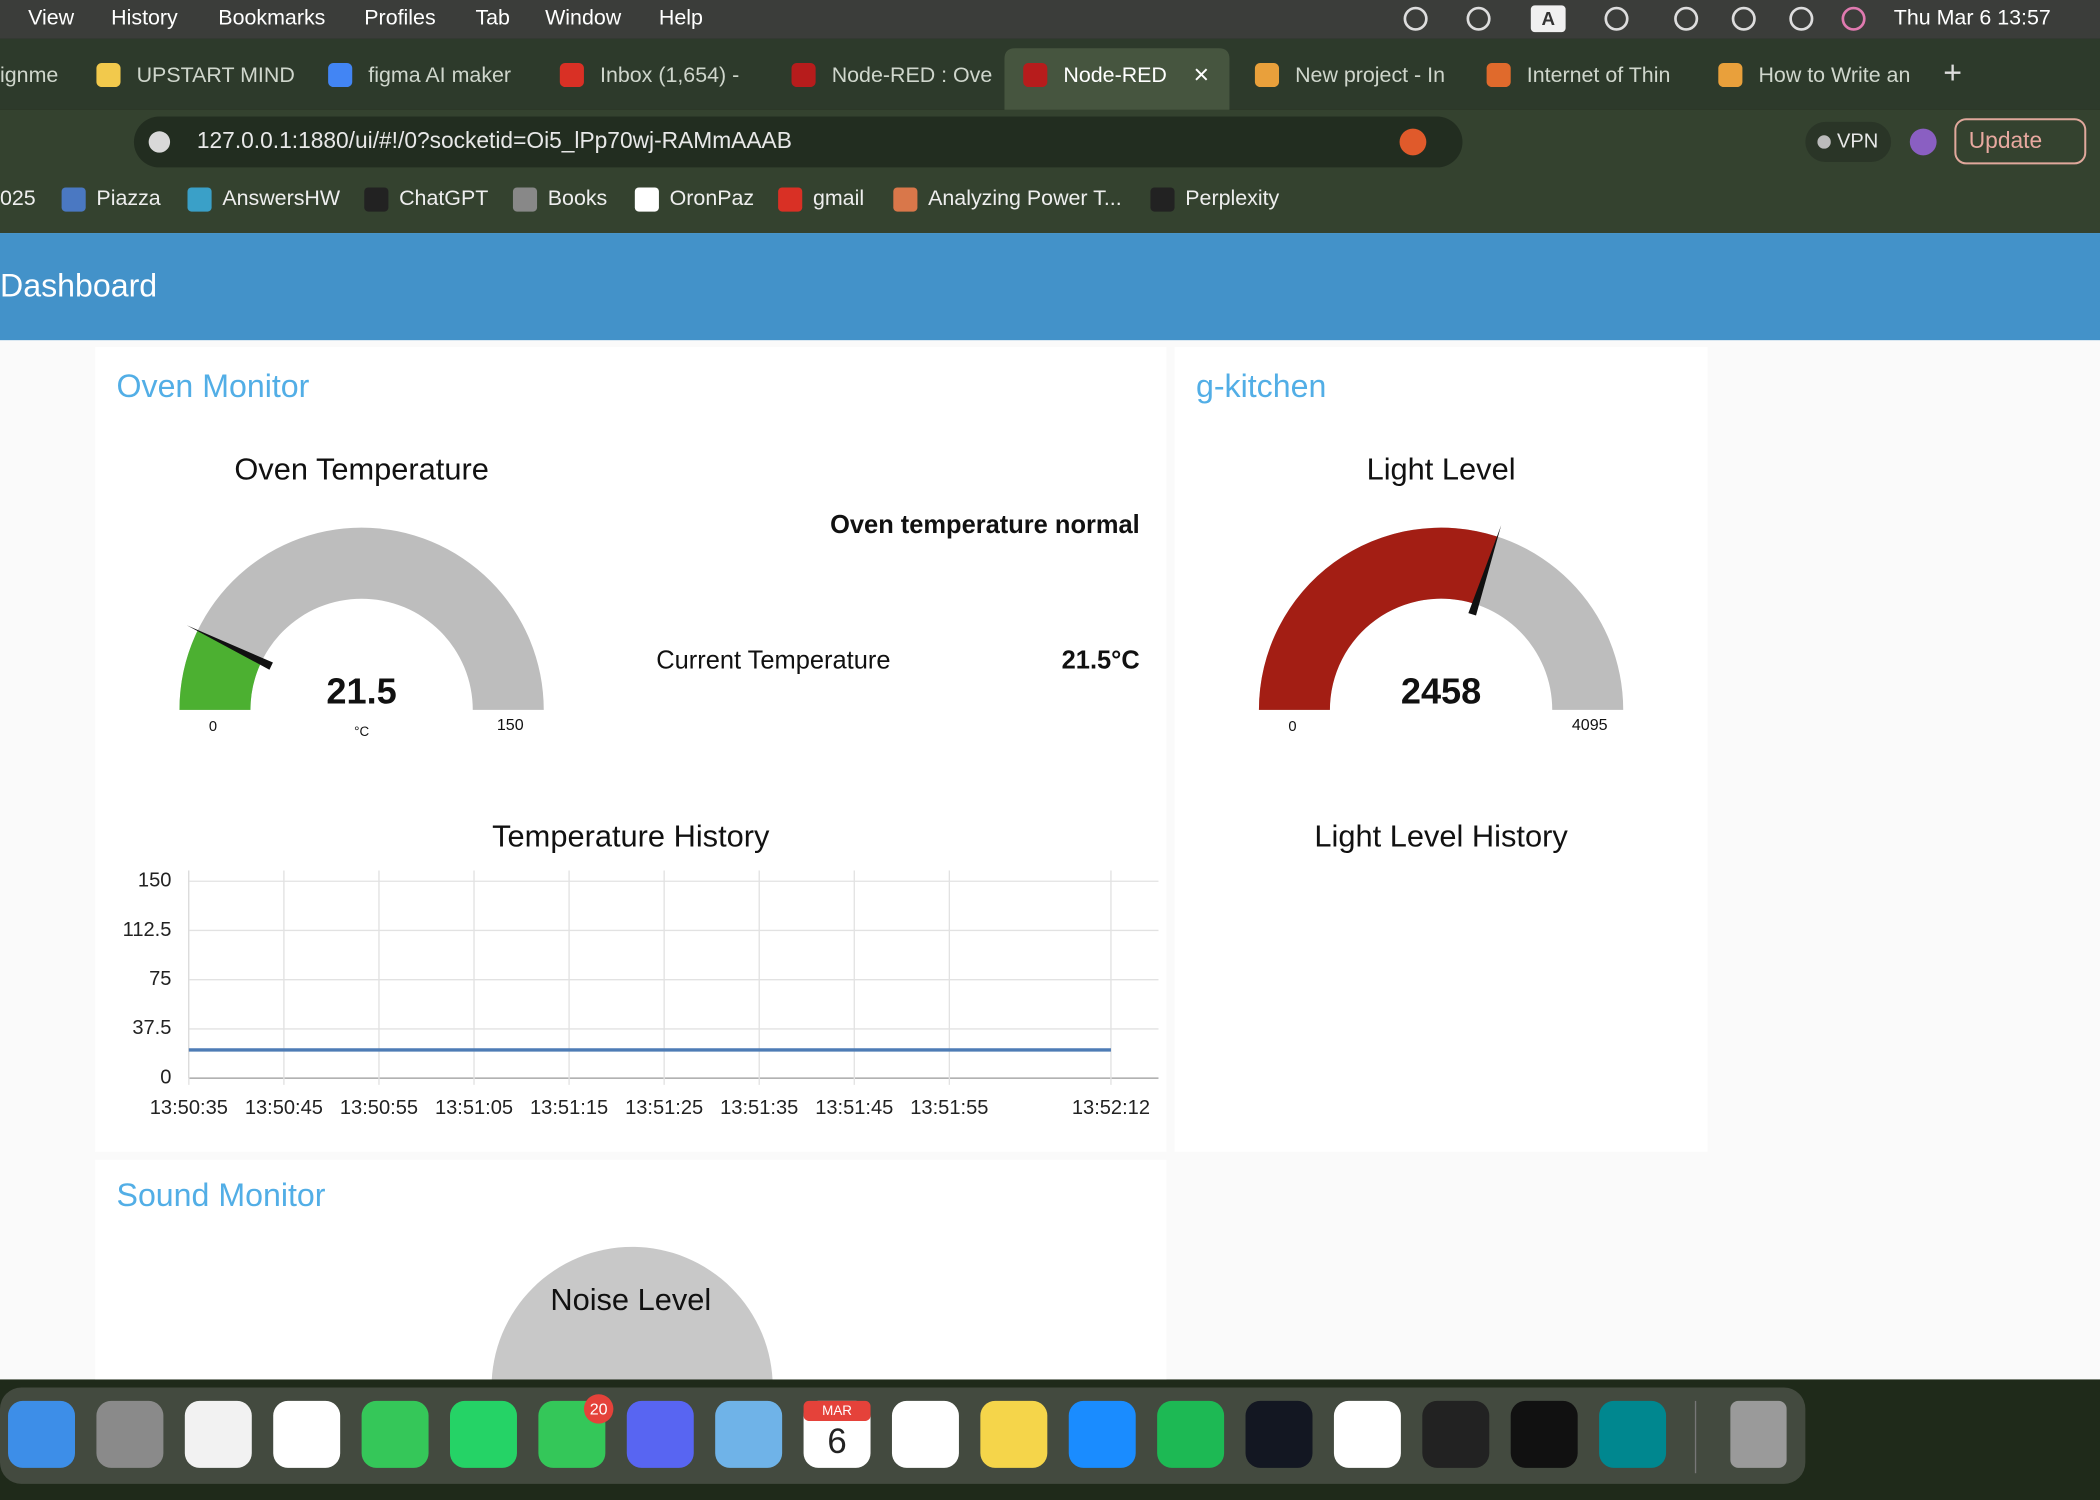 The height and width of the screenshot is (1500, 2100). I want to click on bookmark: 025, so click(18, 198).